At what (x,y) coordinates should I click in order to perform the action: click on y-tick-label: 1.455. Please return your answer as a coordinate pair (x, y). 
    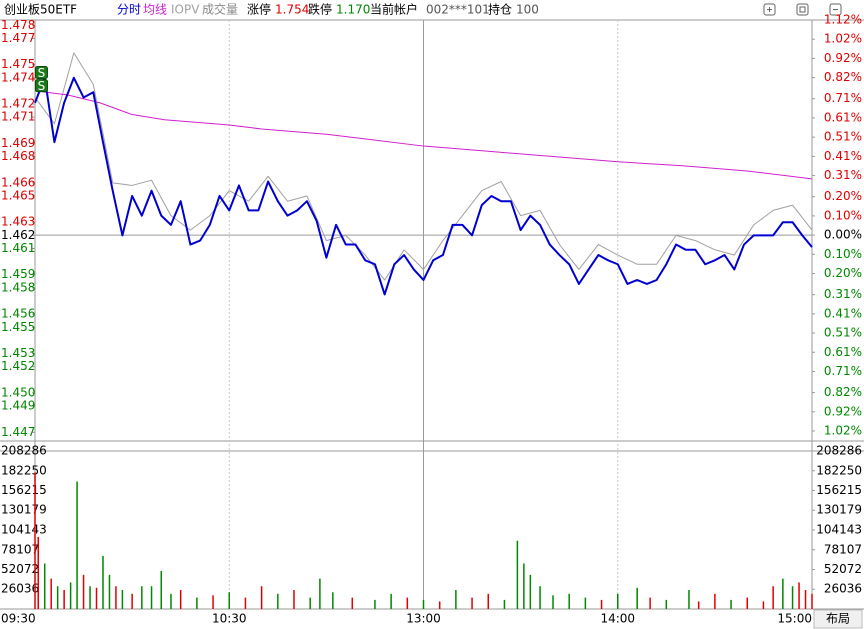
    Looking at the image, I should click on (18, 327).